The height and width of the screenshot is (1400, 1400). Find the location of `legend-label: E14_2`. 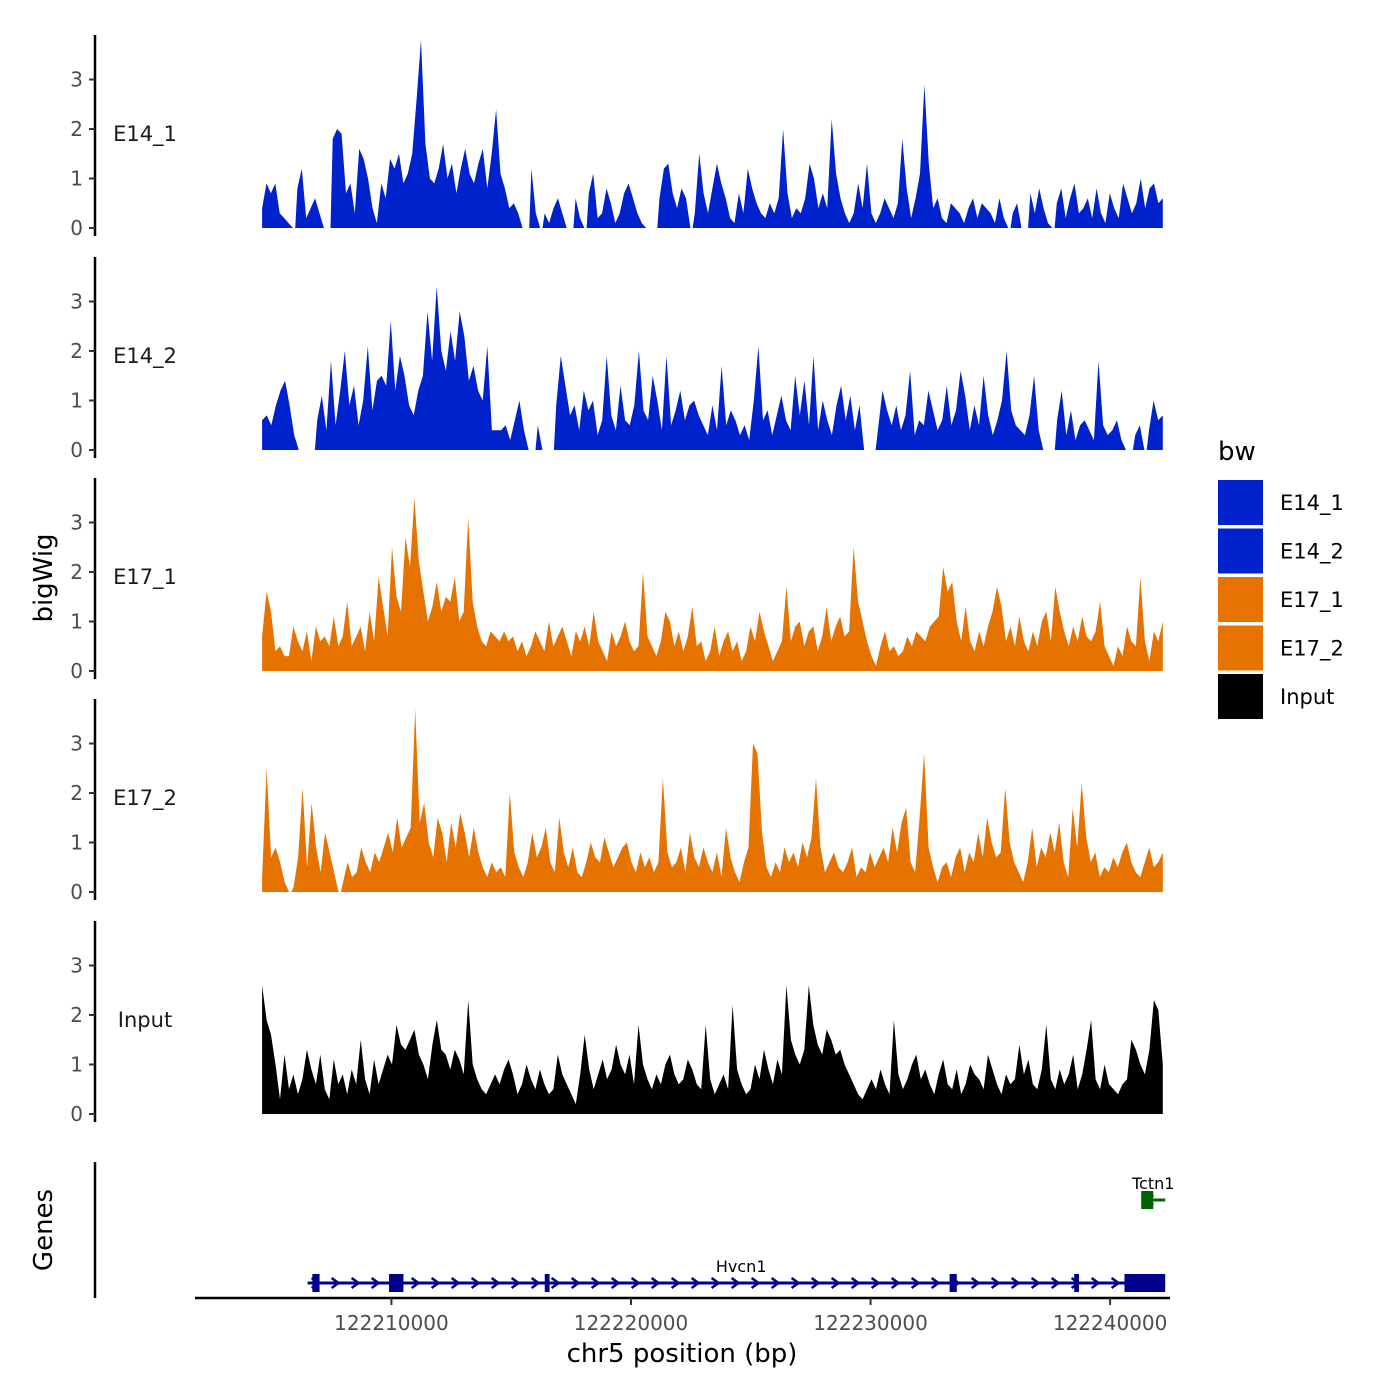

legend-label: E14_2 is located at coordinates (1312, 552).